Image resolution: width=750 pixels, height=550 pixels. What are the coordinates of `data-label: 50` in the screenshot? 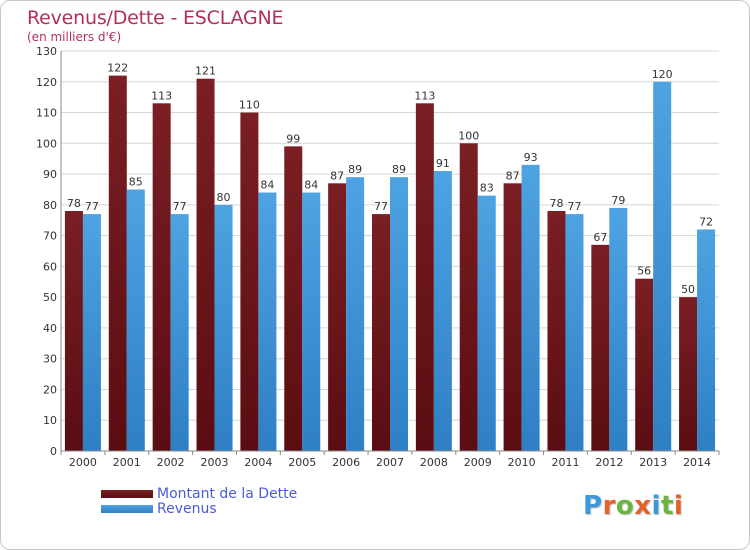 It's located at (688, 289).